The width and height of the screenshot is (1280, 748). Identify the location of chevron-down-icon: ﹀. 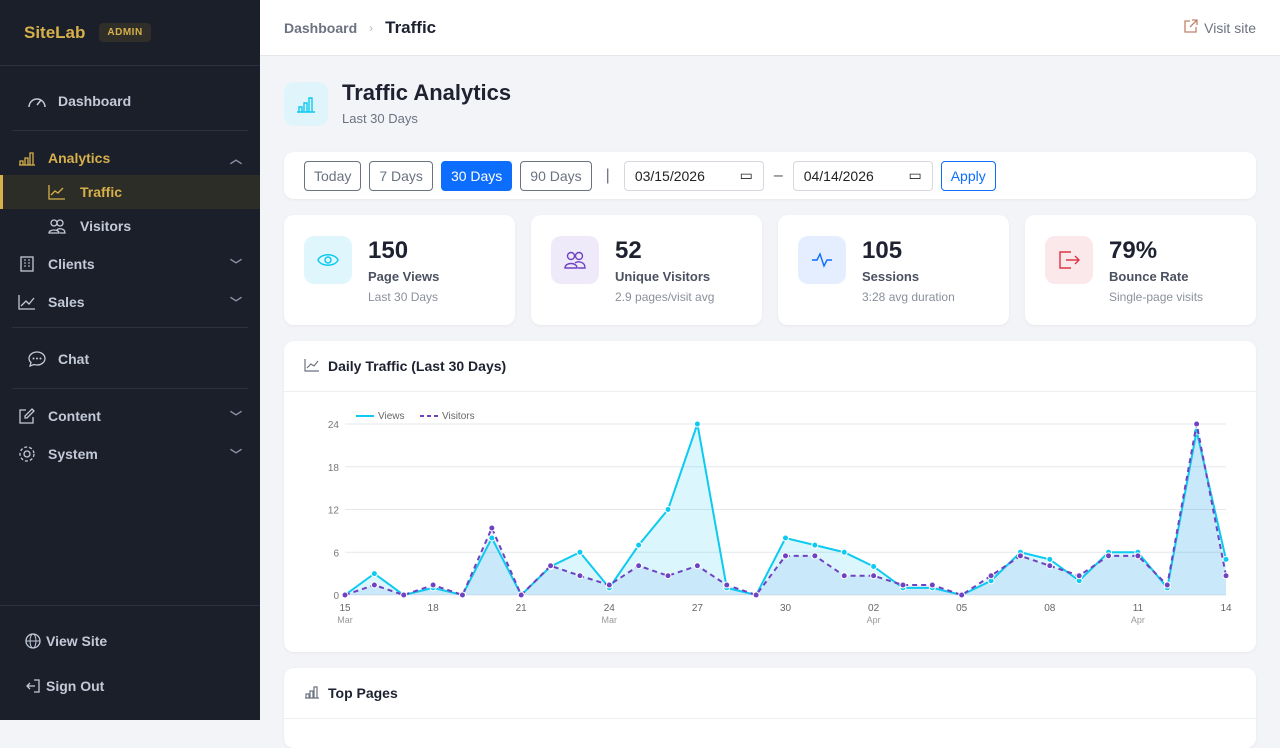
(235, 454).